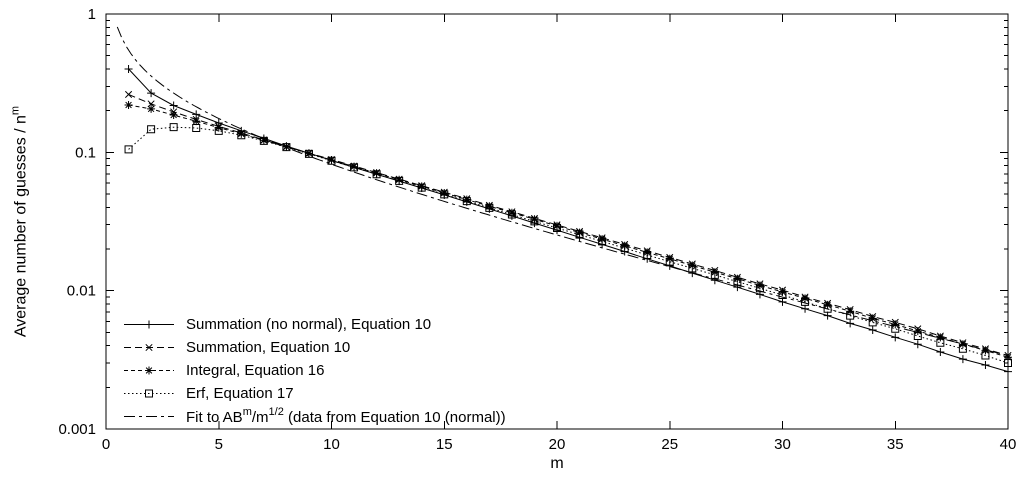  I want to click on x-tick-label: 10, so click(331, 444).